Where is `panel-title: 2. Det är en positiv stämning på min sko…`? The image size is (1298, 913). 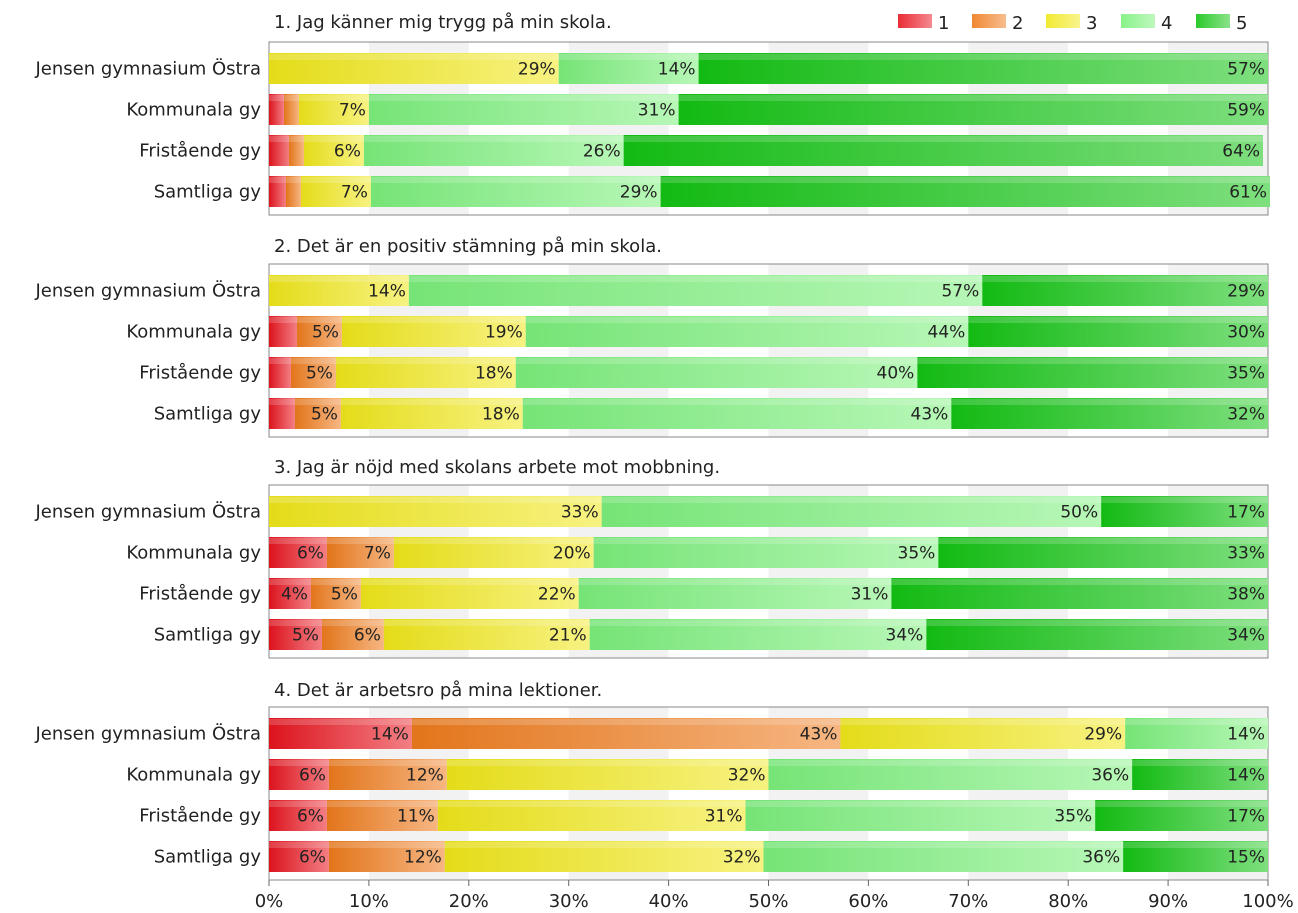 panel-title: 2. Det är en positiv stämning på min sko… is located at coordinates (468, 246).